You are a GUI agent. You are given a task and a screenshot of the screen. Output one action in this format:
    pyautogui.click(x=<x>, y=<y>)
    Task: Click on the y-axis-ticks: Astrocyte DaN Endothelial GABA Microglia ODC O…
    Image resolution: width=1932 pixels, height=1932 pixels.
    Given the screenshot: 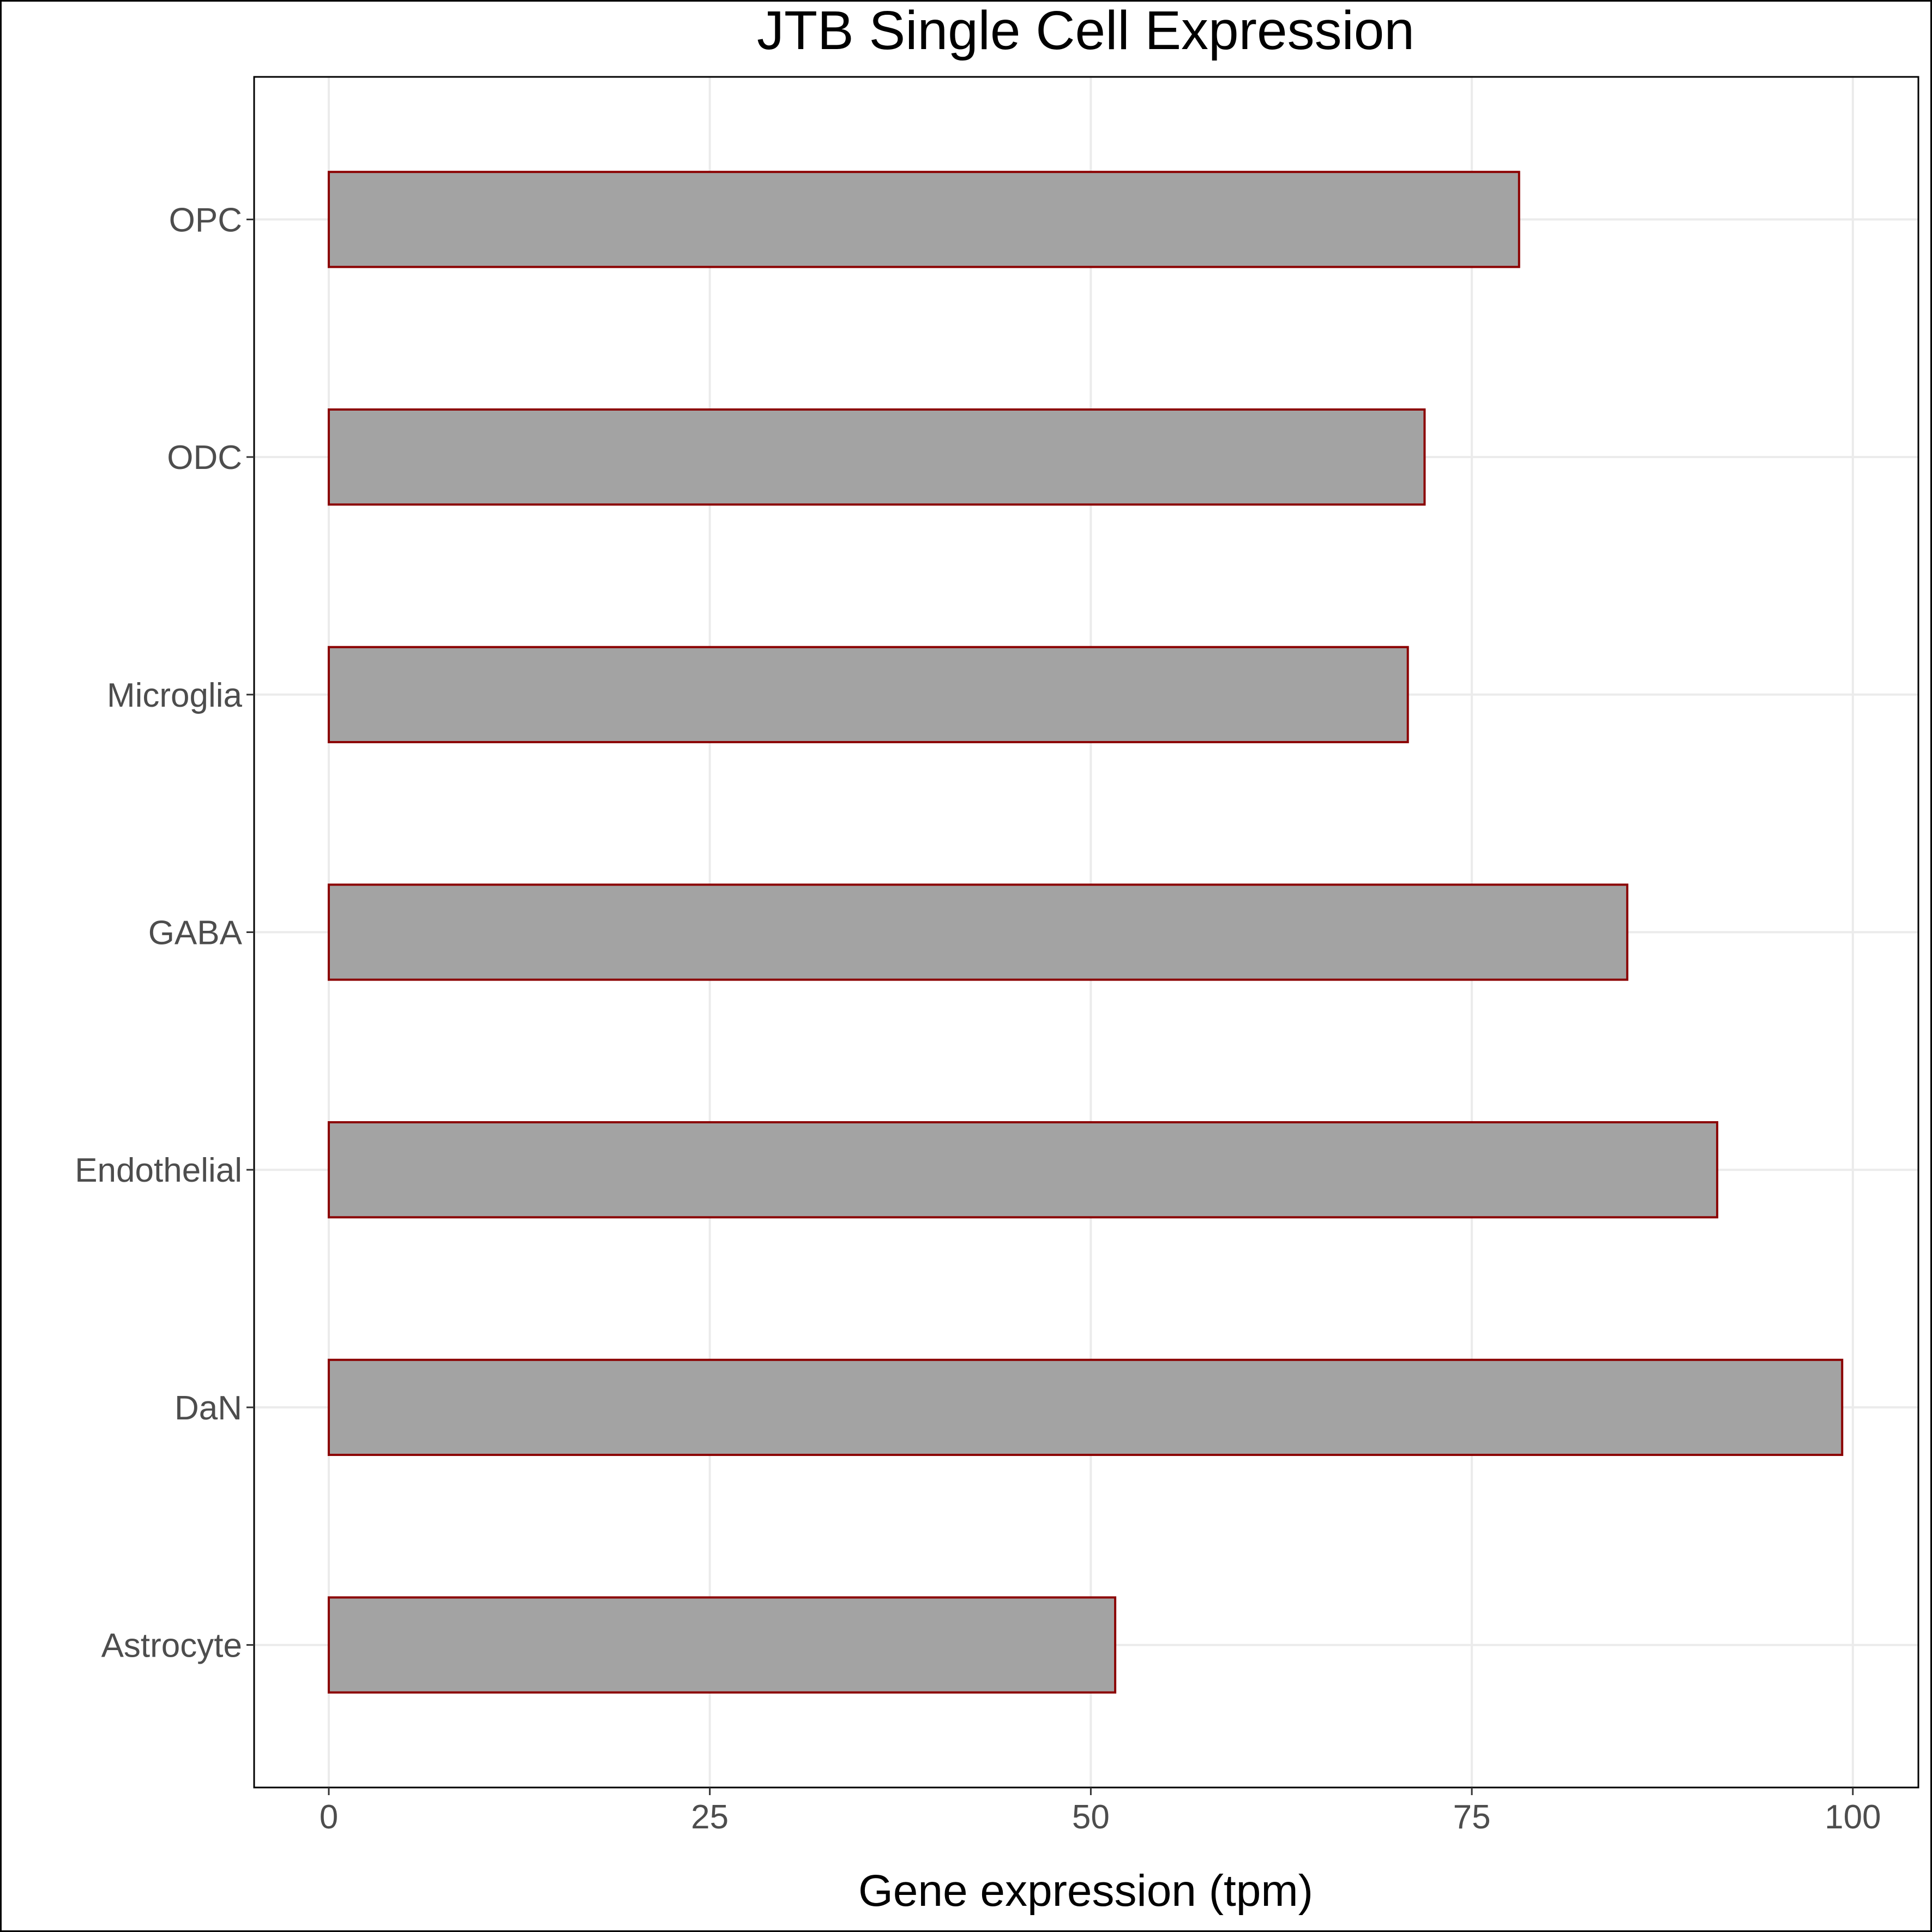 What is the action you would take?
    pyautogui.click(x=164, y=933)
    